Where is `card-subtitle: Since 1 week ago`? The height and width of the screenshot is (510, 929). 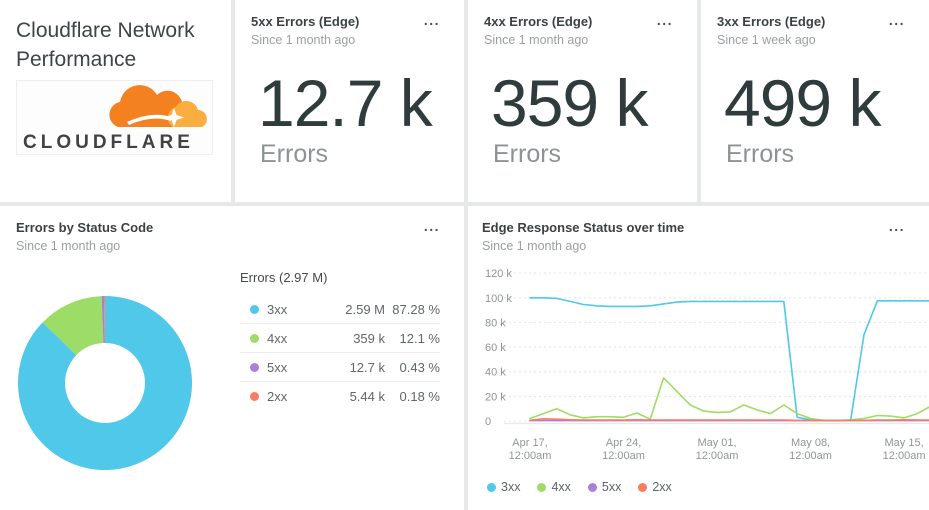
card-subtitle: Since 1 week ago is located at coordinates (766, 40).